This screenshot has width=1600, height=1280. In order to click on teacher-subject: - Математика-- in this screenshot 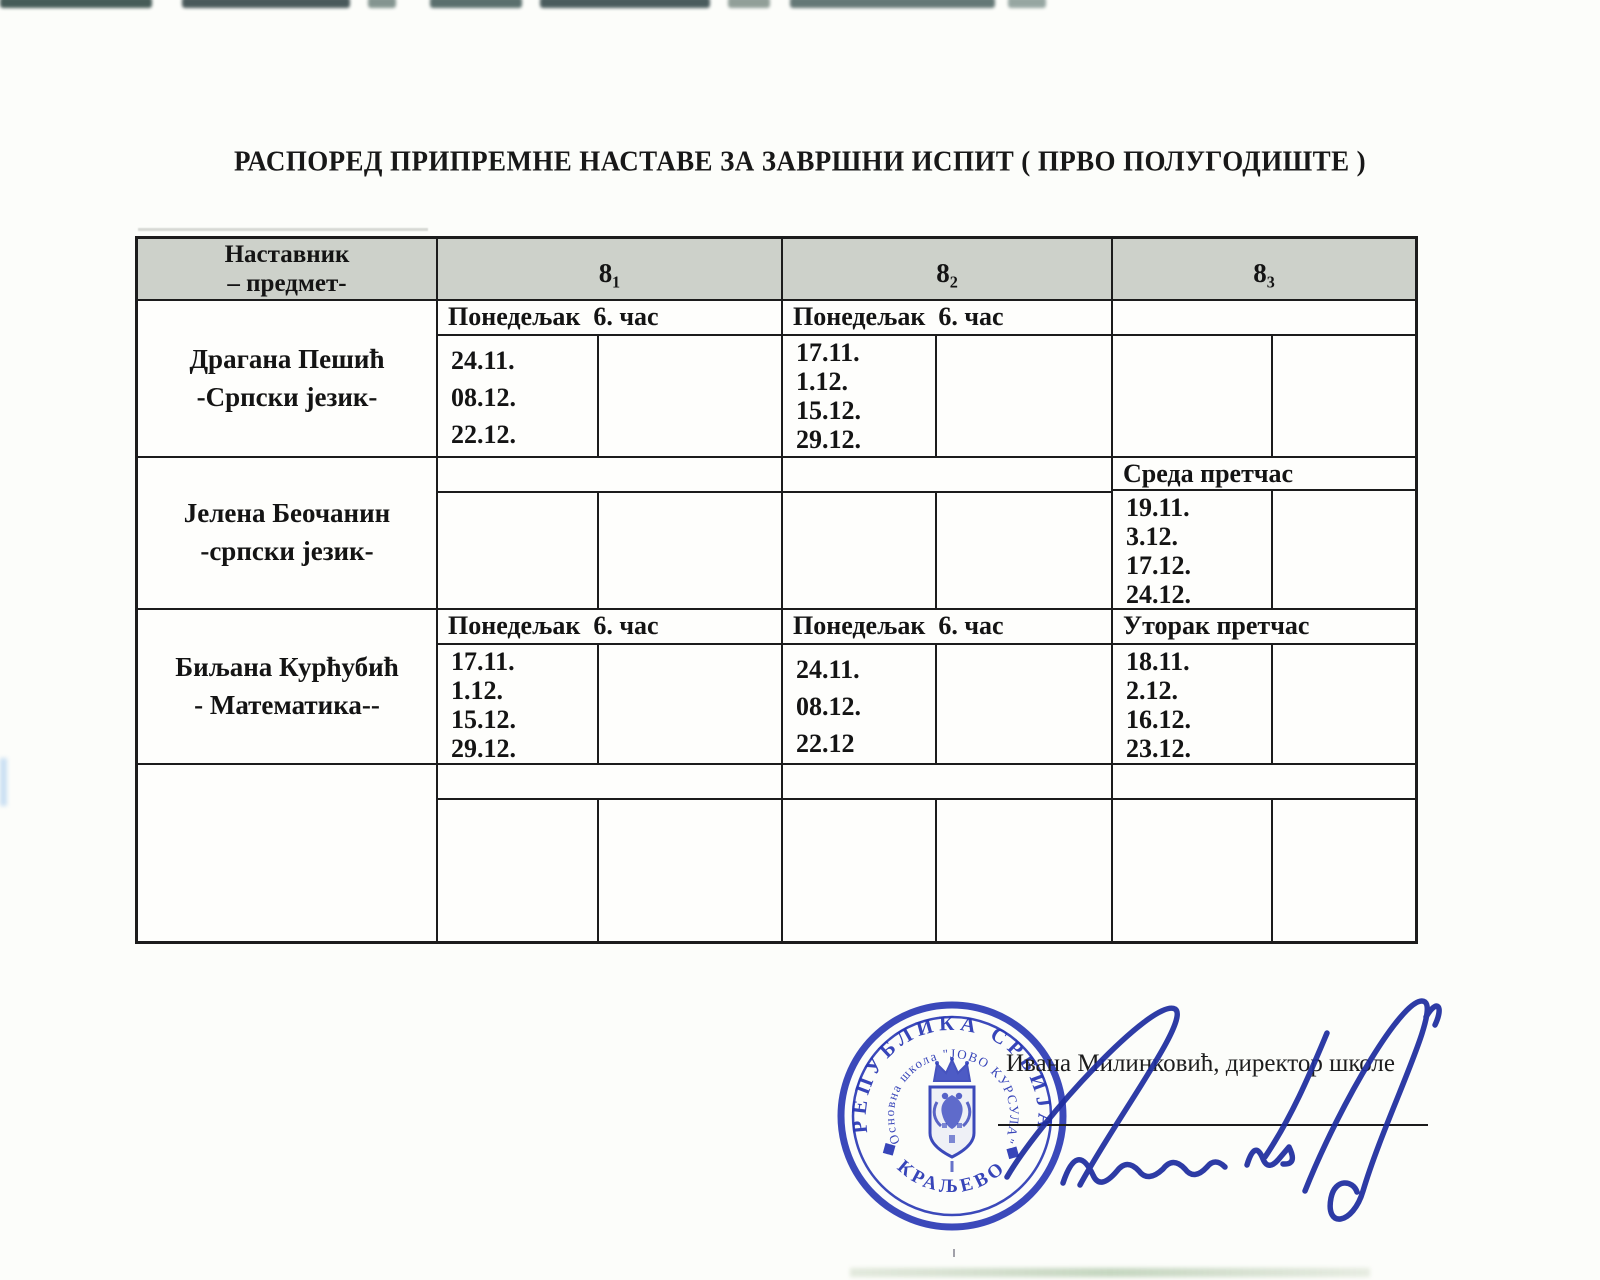, I will do `click(287, 704)`.